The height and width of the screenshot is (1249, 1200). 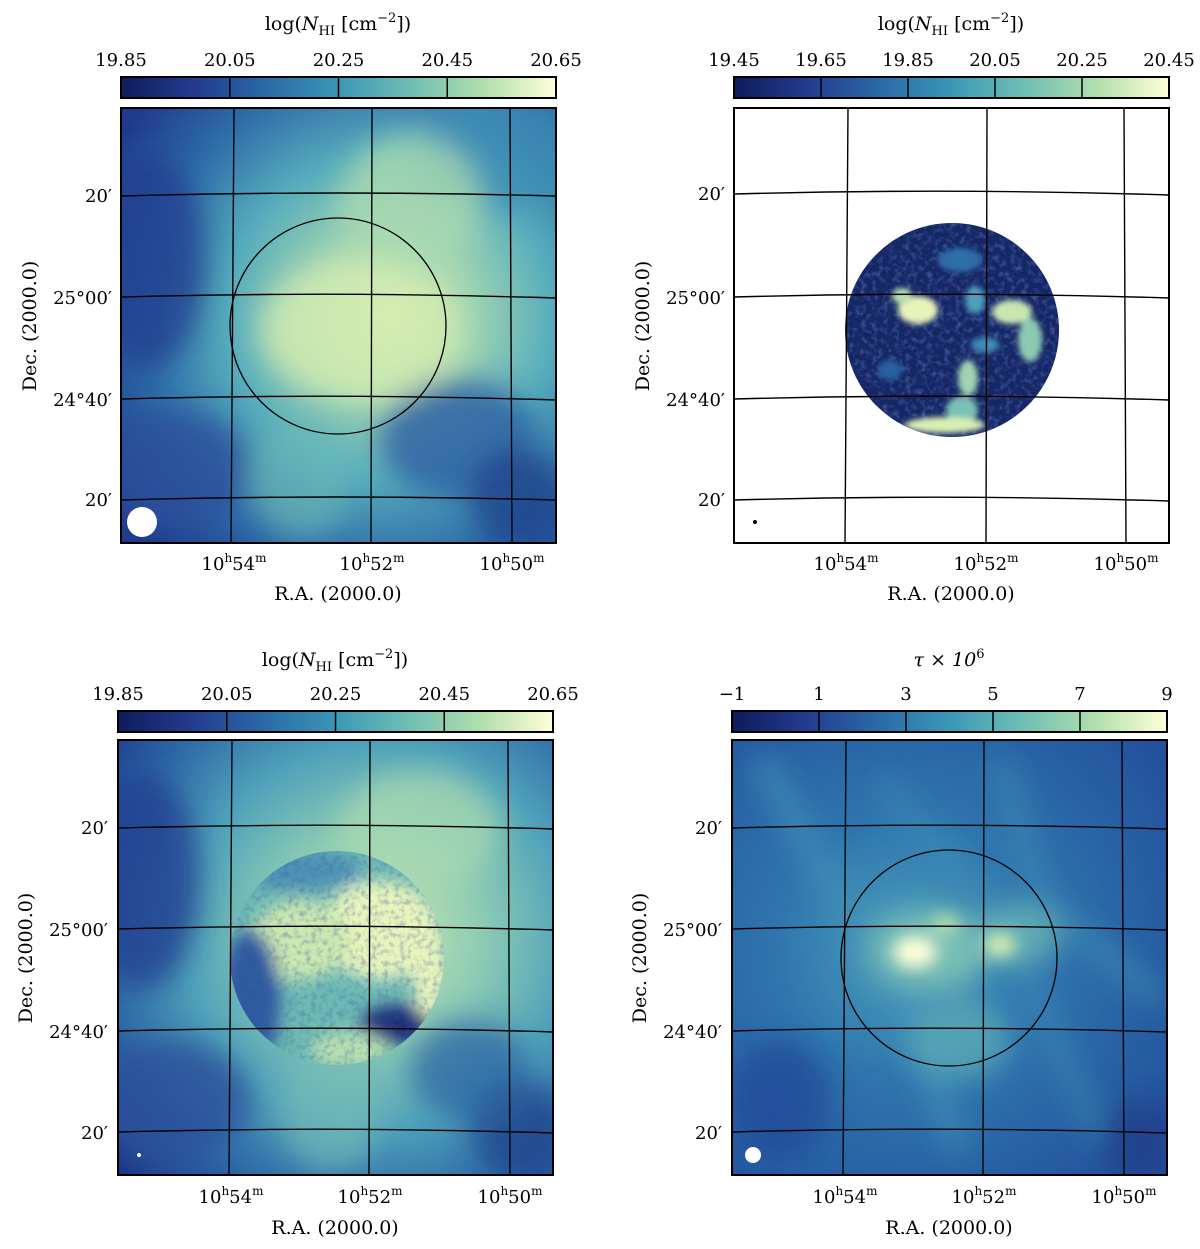 What do you see at coordinates (905, 694) in the screenshot?
I see `colorbar-tick-label: 3` at bounding box center [905, 694].